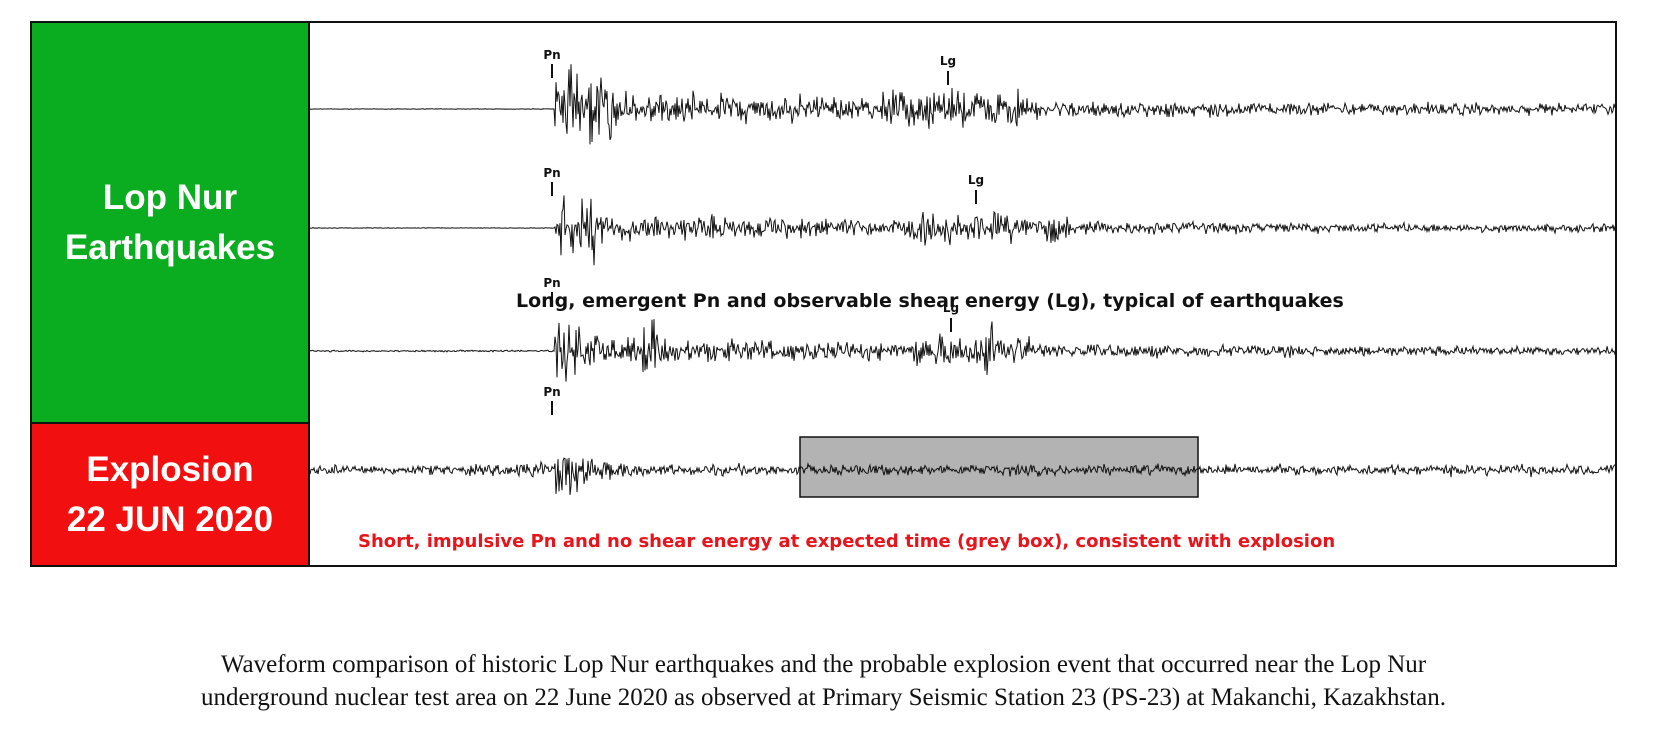 Image resolution: width=1658 pixels, height=738 pixels. What do you see at coordinates (976, 180) in the screenshot?
I see `lg-label-trace-2: Lg` at bounding box center [976, 180].